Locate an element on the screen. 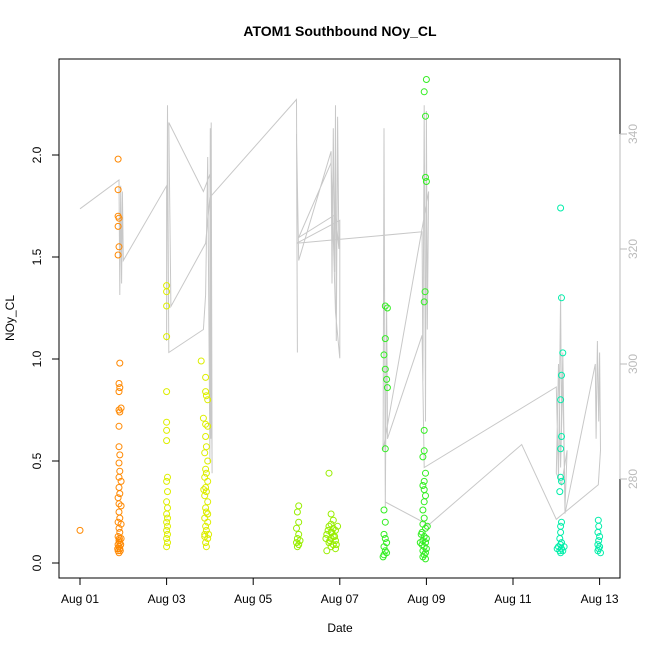  y-axis-label: NOy_CL is located at coordinates (10, 318).